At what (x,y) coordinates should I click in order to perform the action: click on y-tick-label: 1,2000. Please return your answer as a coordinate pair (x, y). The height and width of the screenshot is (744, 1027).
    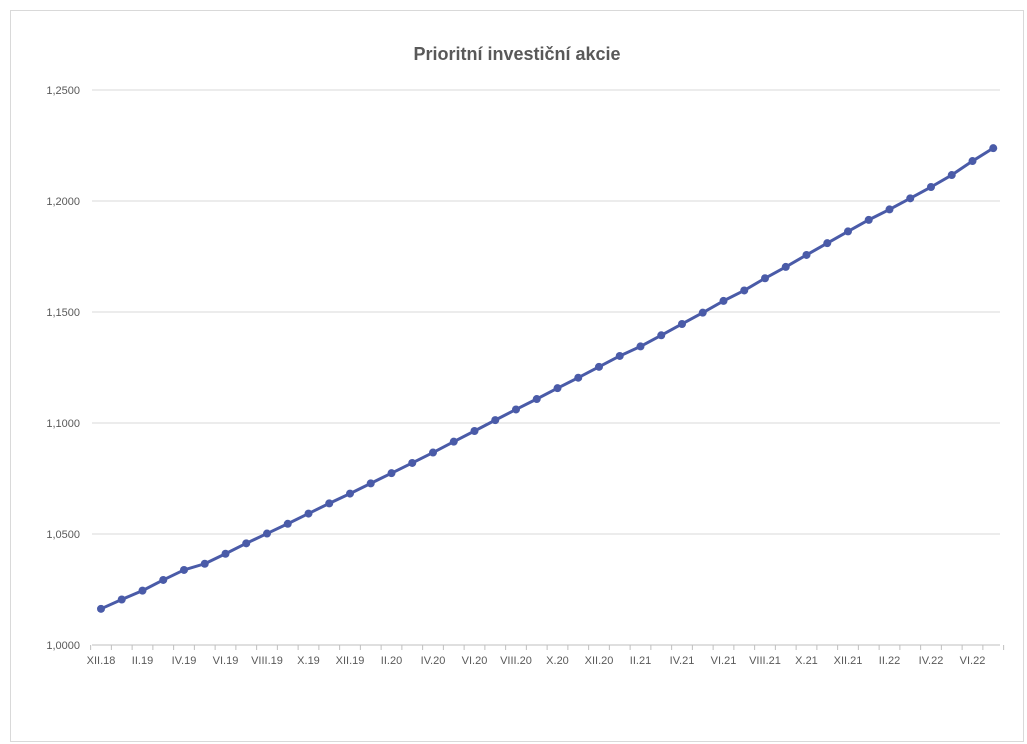
    Looking at the image, I should click on (63, 202).